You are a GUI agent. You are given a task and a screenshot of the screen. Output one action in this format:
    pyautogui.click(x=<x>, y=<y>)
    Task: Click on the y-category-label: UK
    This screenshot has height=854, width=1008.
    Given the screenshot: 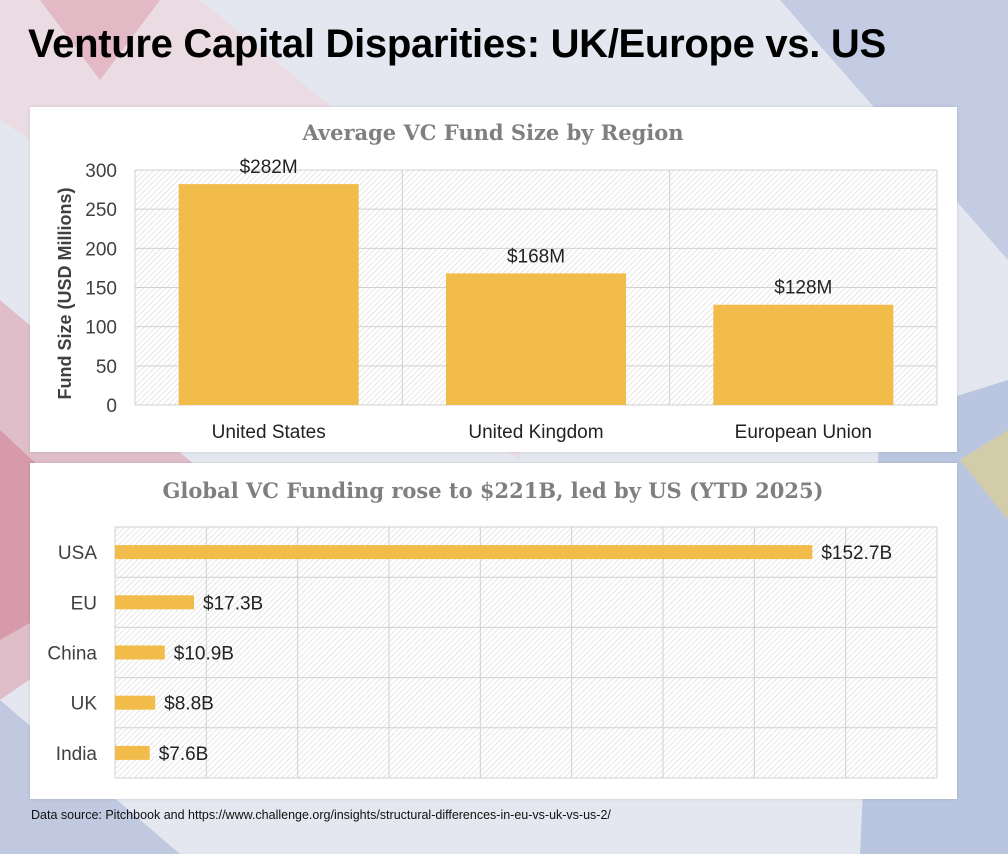 What is the action you would take?
    pyautogui.click(x=84, y=704)
    